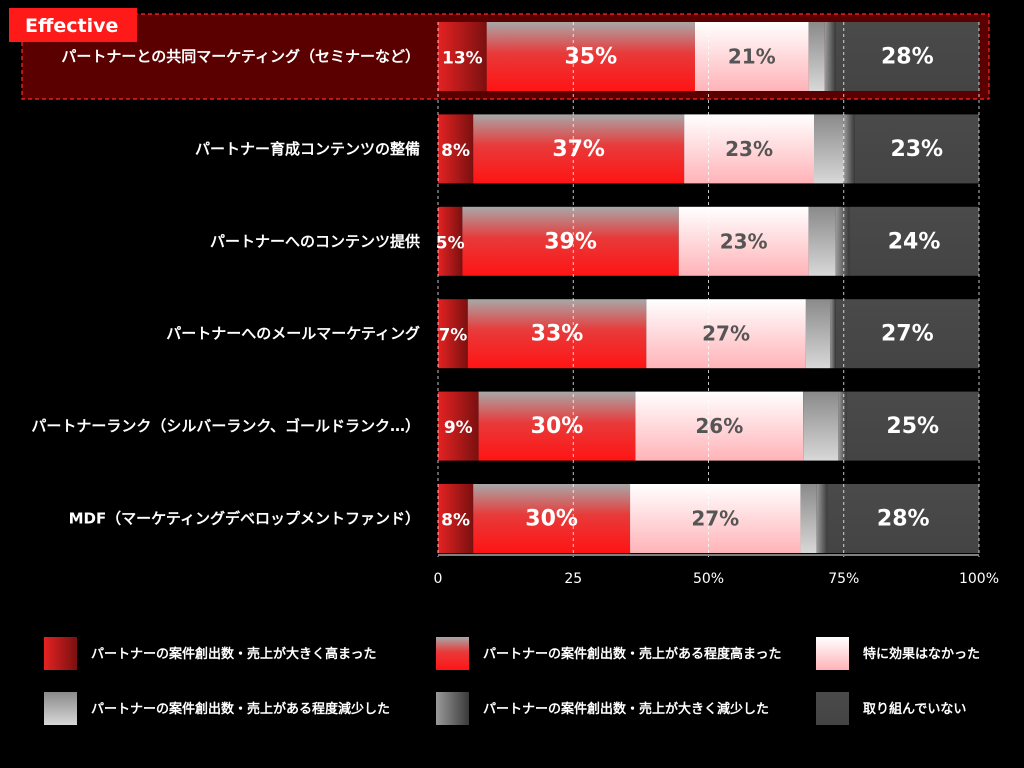  Describe the element at coordinates (233, 654) in the screenshot. I see `legend-label: パートナーの案件創出数・売上が大きく高まった` at that location.